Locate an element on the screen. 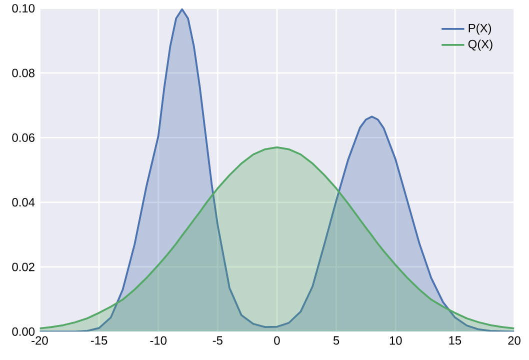 The width and height of the screenshot is (529, 360). x-tick-label: 15 is located at coordinates (455, 340).